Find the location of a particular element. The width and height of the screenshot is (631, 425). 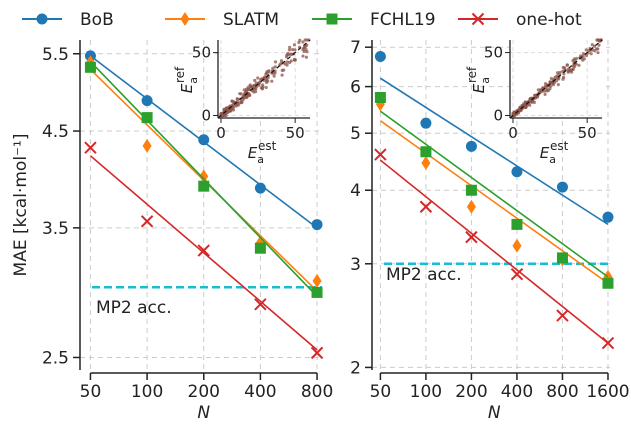

legend-label-SLATM: SLATM is located at coordinates (251, 20).